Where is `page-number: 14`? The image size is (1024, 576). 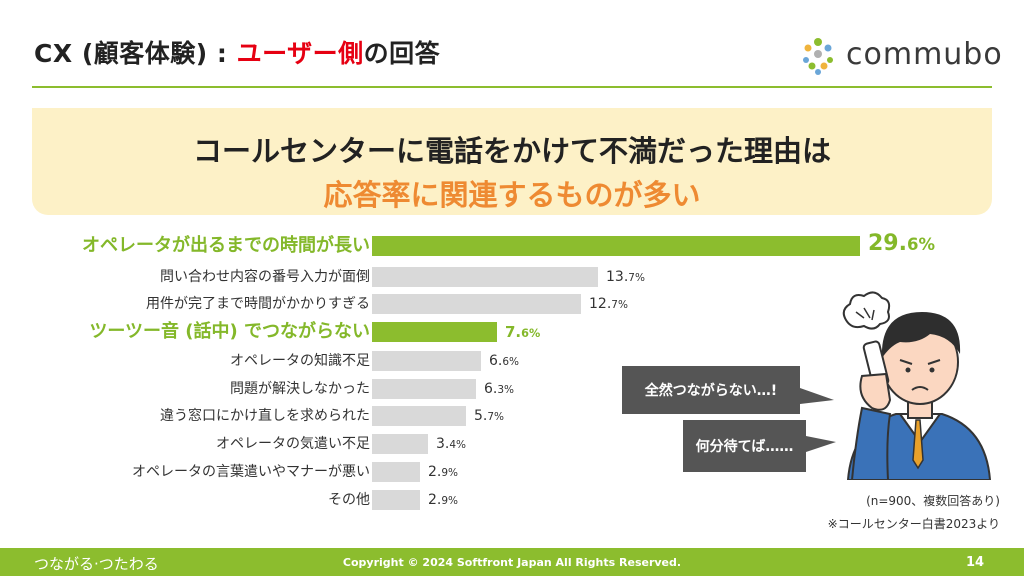
page-number: 14 is located at coordinates (975, 562).